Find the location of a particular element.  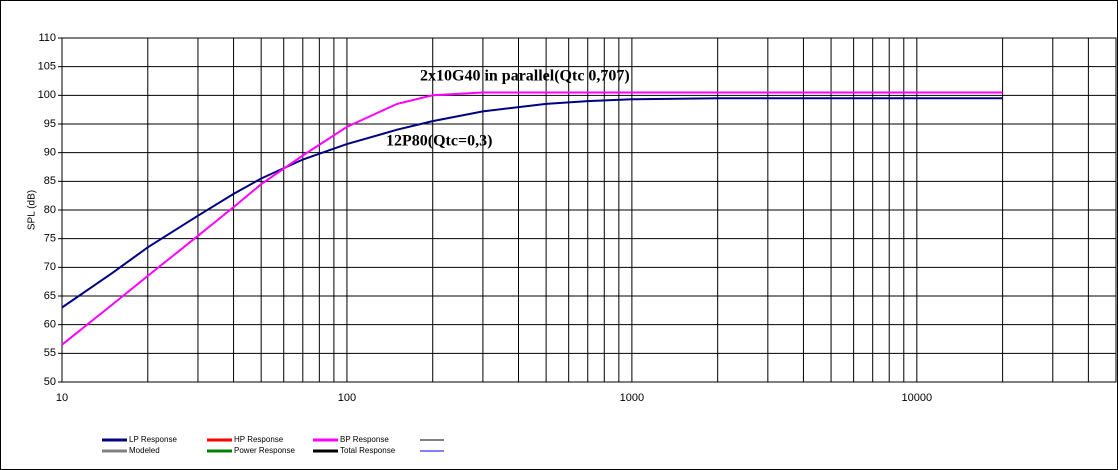

y-tick-label: 75 is located at coordinates (50, 239).